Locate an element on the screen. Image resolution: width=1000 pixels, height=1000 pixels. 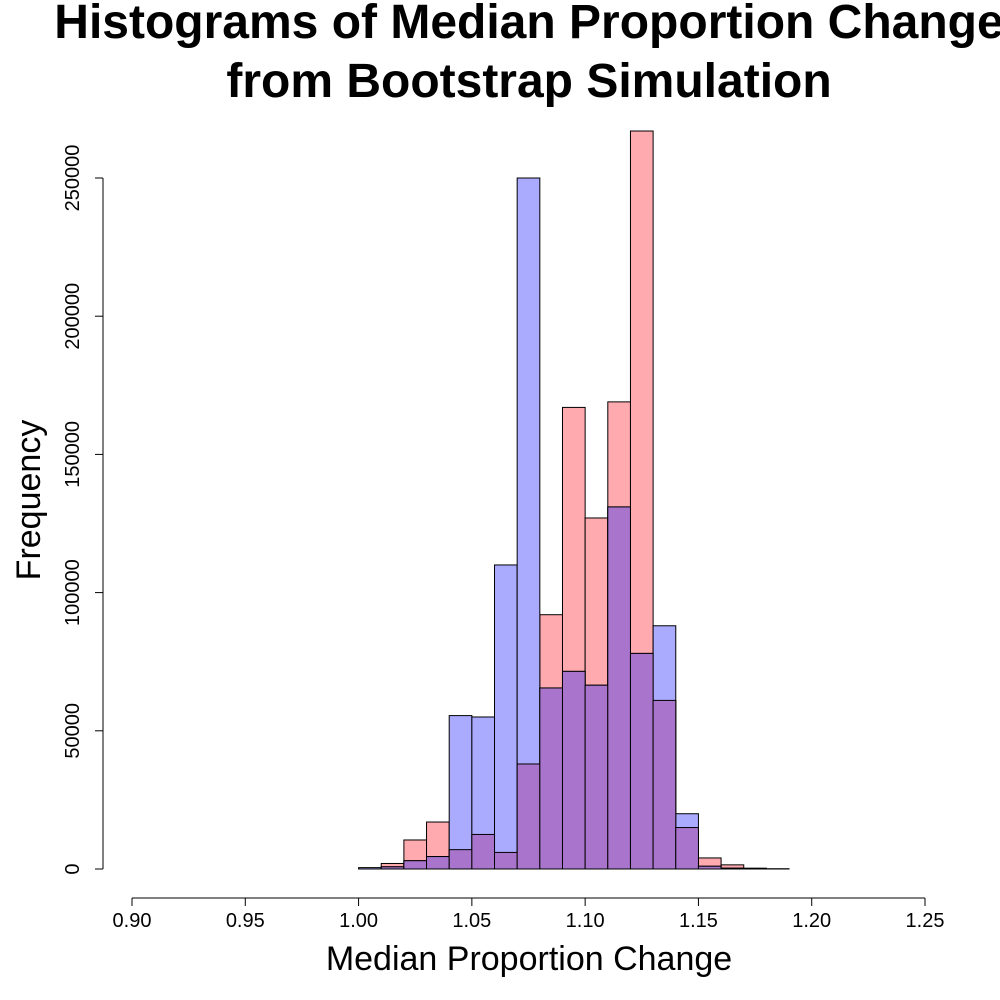
x-tick-label: 1.05 is located at coordinates (471, 921).